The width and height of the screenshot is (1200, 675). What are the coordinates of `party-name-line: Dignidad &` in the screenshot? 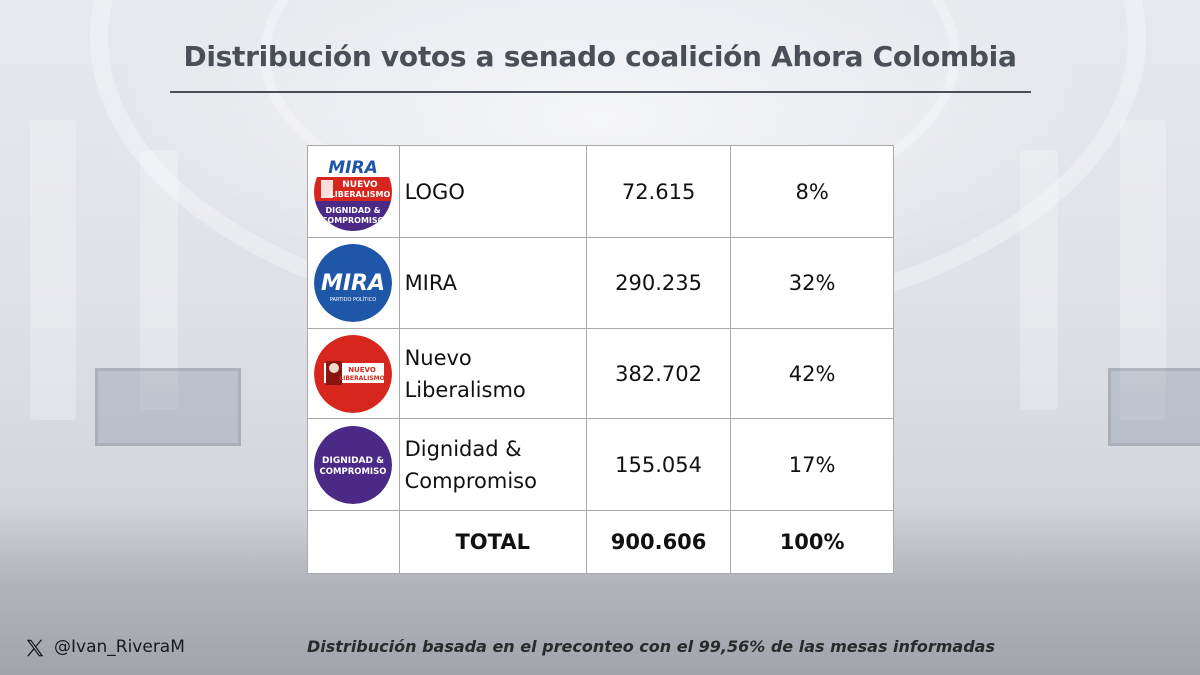 It's located at (463, 448).